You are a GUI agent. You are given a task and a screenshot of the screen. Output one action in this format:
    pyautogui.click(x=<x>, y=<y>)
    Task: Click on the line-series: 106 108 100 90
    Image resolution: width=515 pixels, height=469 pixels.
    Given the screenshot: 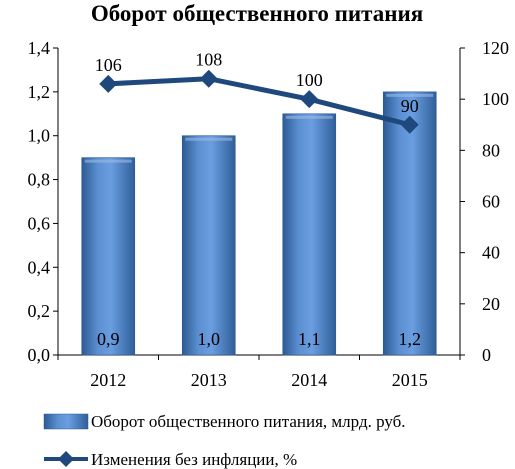 What is the action you would take?
    pyautogui.click(x=257, y=92)
    